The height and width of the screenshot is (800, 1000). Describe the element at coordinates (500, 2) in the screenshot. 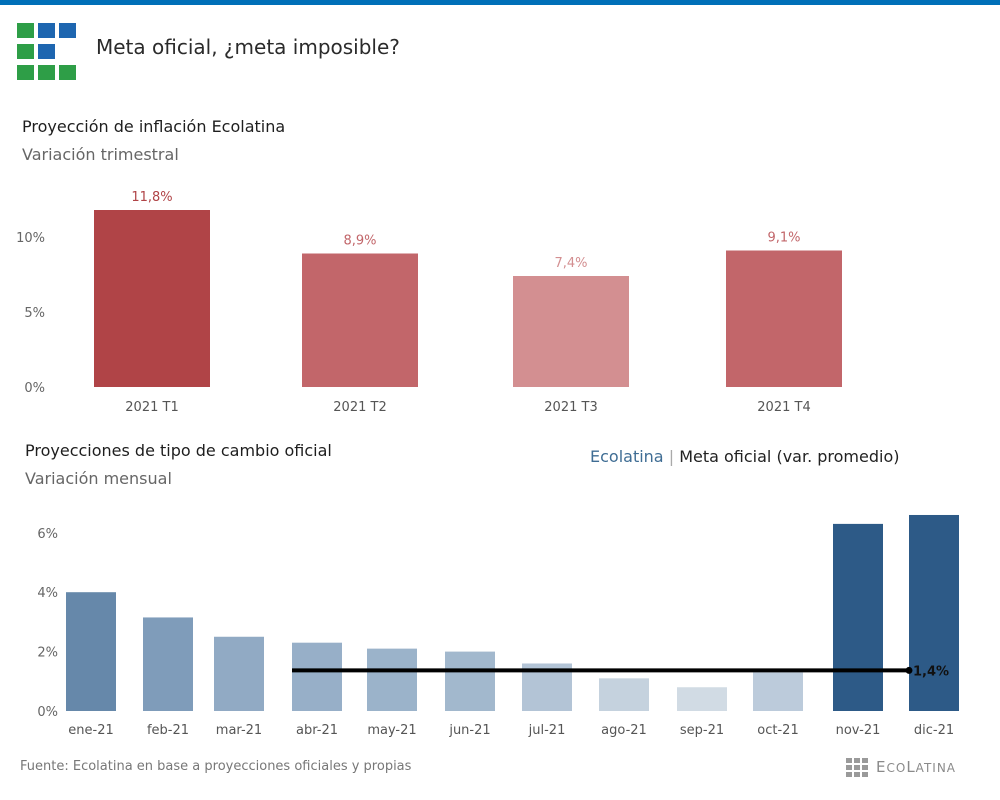

I see `top-accent-bar` at that location.